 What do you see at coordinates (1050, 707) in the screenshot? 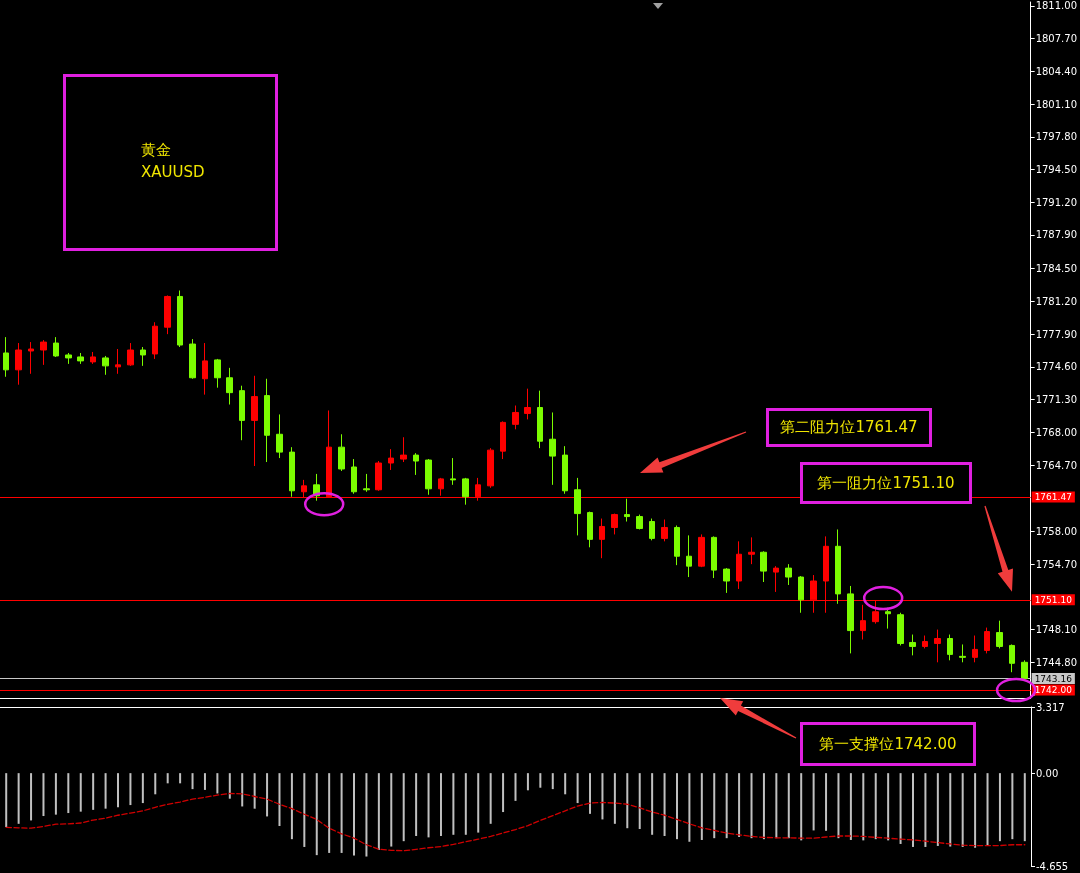
I see `y-tick-label: 3.317` at bounding box center [1050, 707].